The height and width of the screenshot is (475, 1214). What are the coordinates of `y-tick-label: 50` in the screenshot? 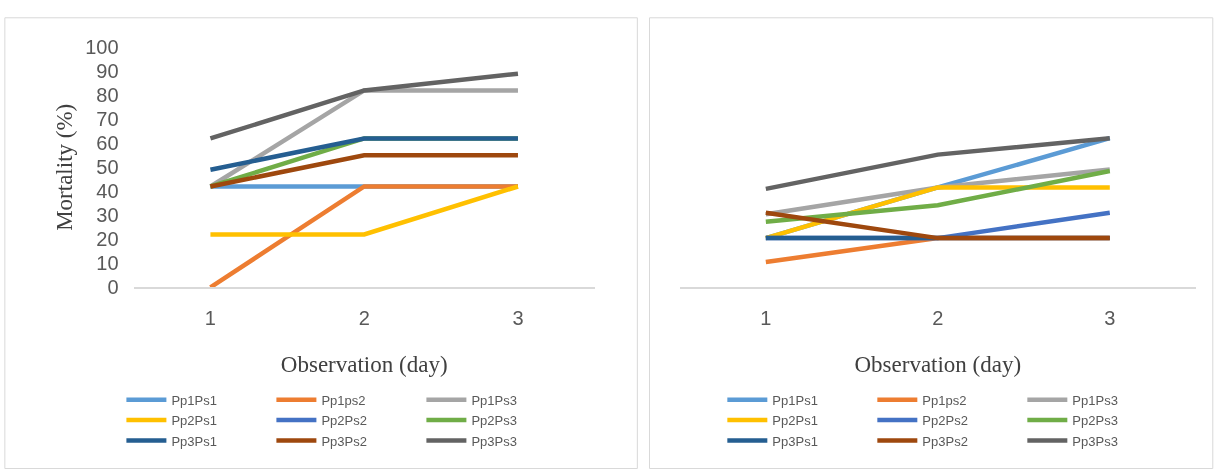 It's located at (107, 167).